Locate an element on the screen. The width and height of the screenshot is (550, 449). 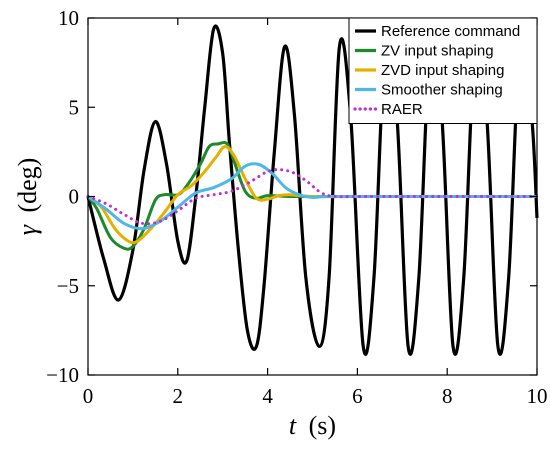
x-tick-label: 10 is located at coordinates (537, 396).